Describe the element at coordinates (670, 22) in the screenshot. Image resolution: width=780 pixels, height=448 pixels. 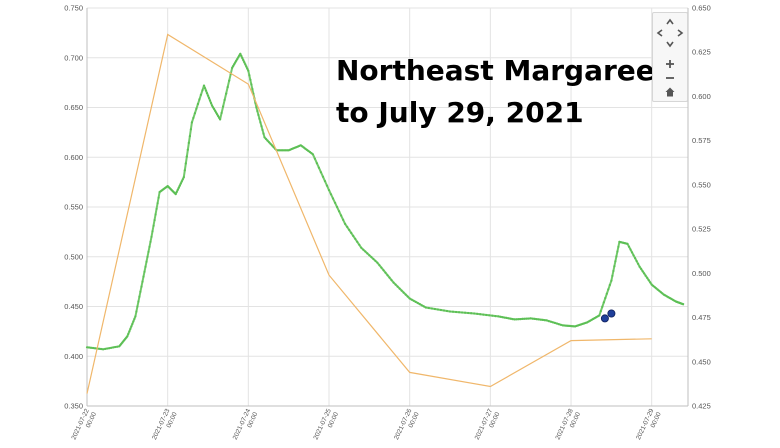
I see `pan-up-icon` at that location.